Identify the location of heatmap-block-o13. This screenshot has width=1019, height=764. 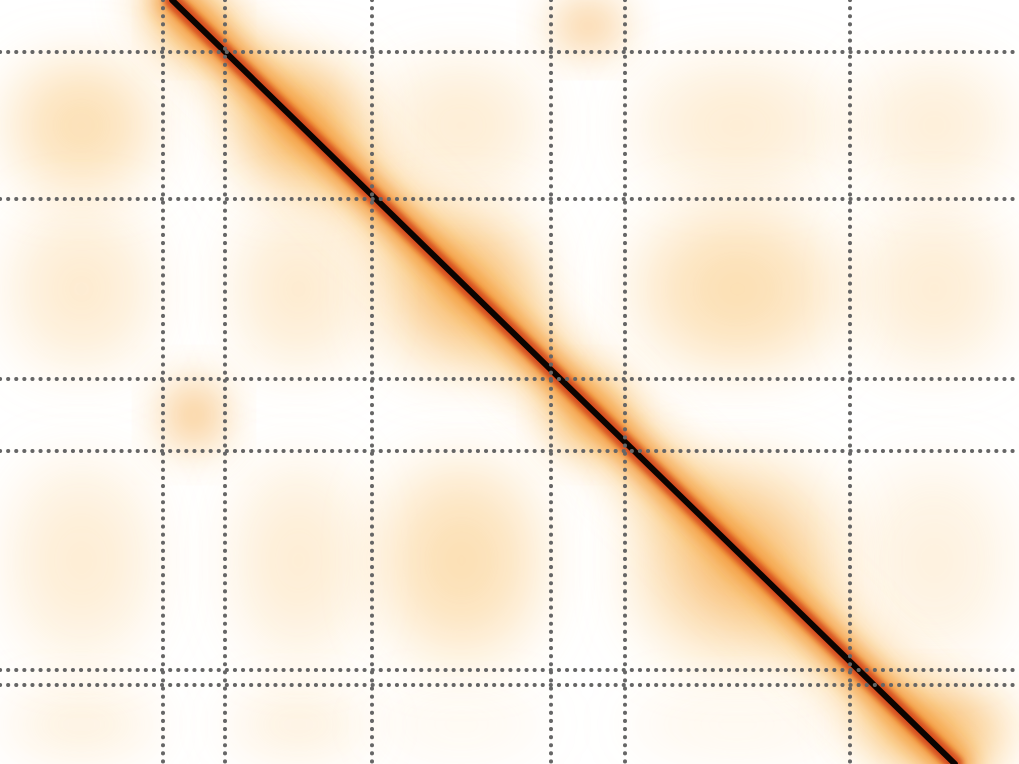
(85, 720).